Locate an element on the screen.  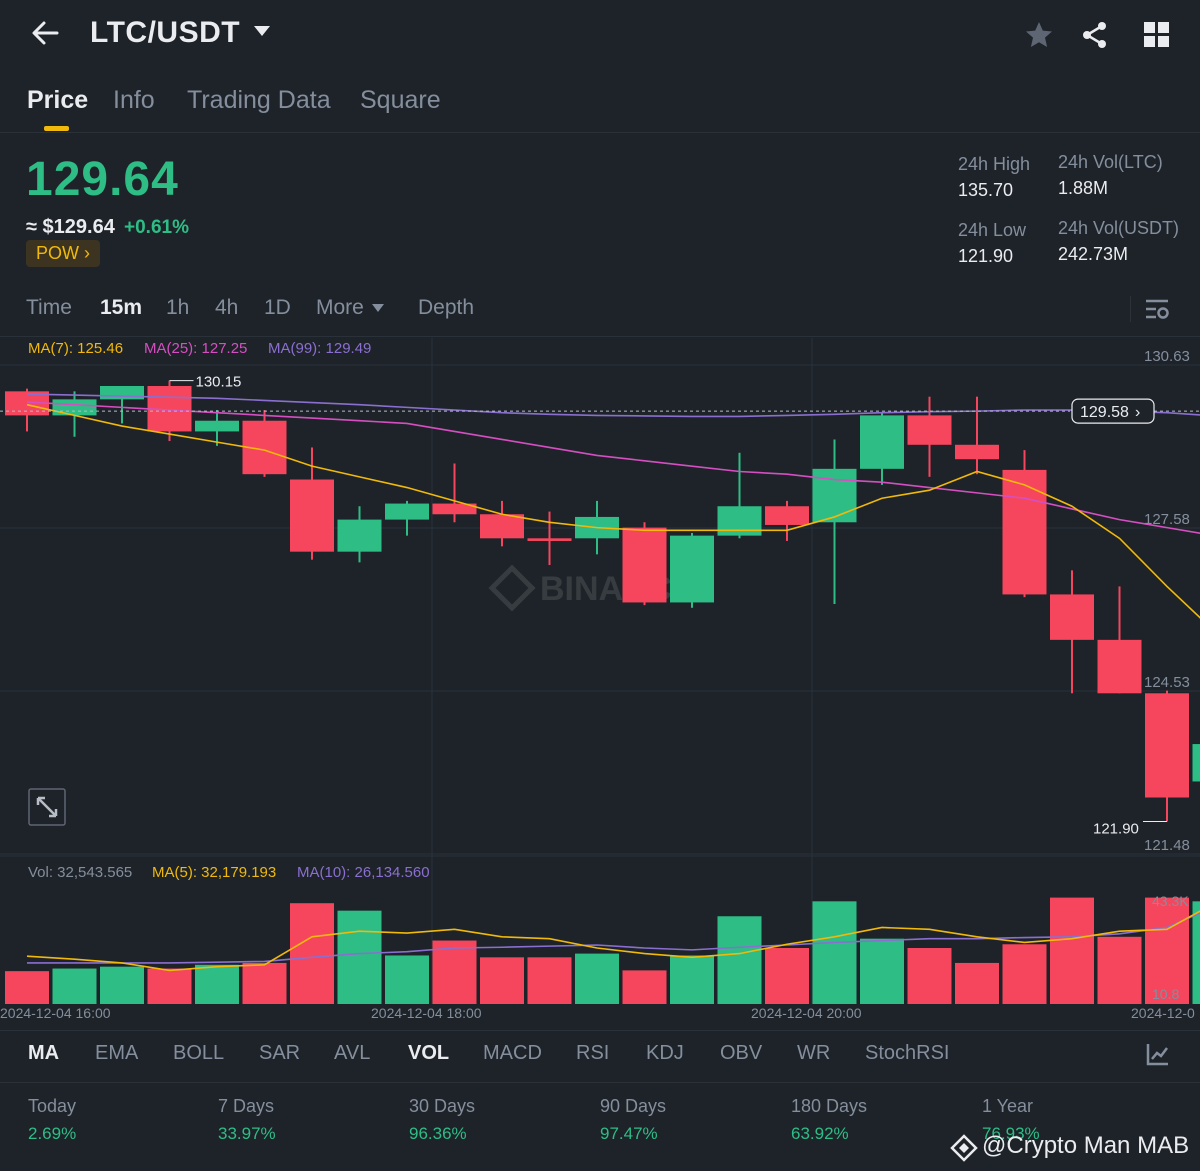
back-arrow-icon is located at coordinates (45, 33).